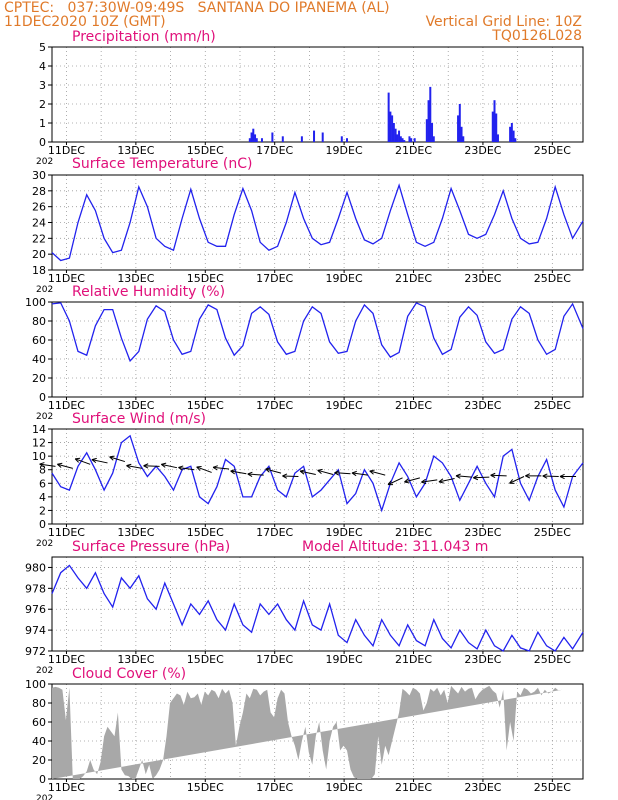  I want to click on precip-xtick-label: 19DEC, so click(344, 150).